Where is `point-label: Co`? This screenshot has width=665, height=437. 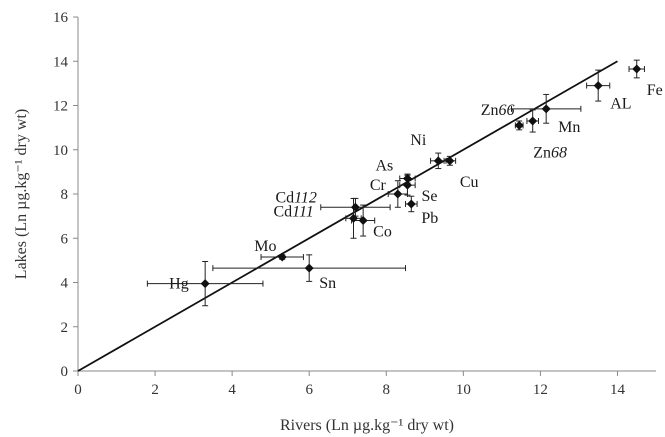
point-label: Co is located at coordinates (382, 232).